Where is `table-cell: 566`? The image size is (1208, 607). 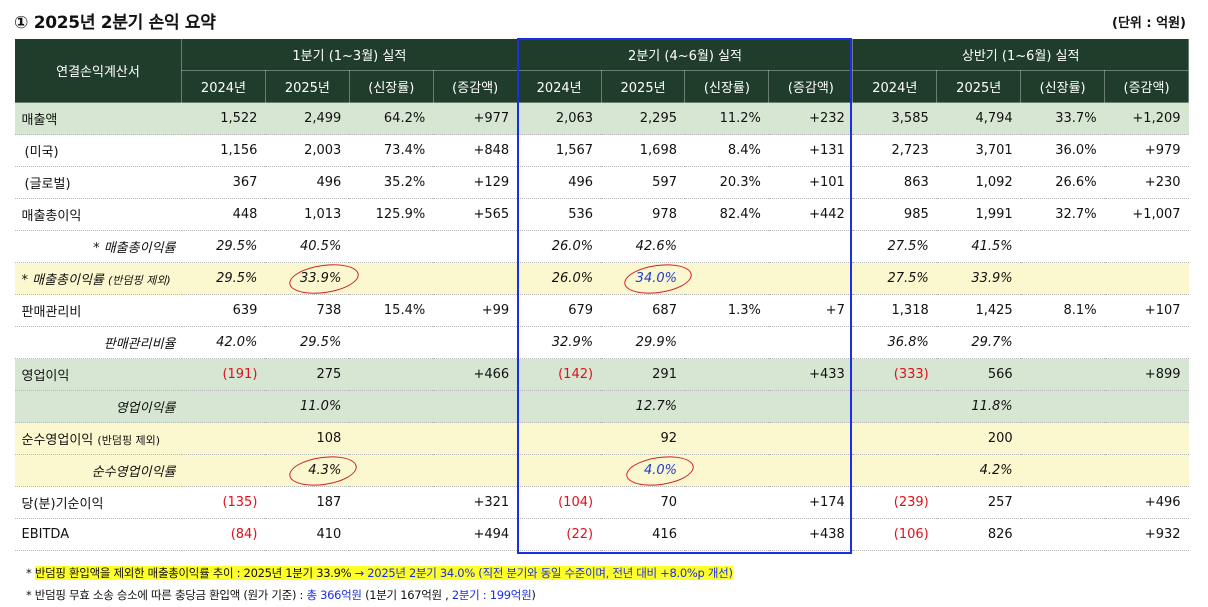
table-cell: 566 is located at coordinates (978, 374).